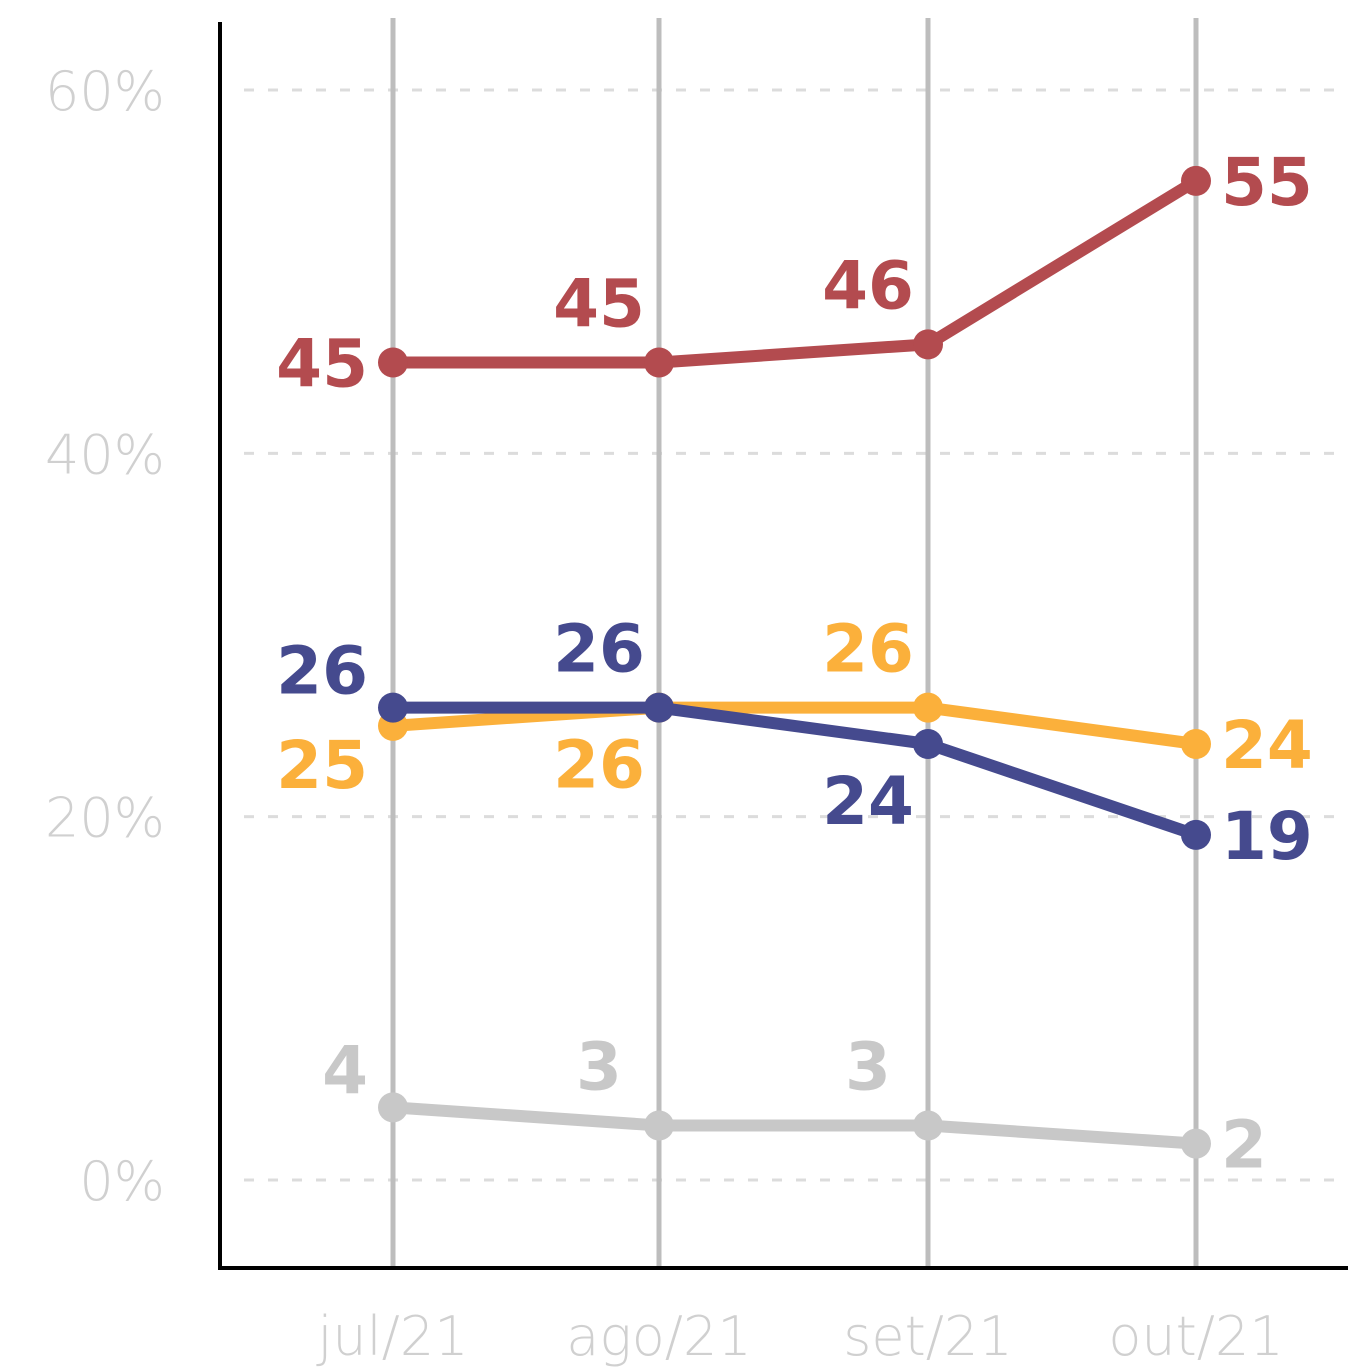  I want to click on x-tick-label: set/21, so click(927, 1336).